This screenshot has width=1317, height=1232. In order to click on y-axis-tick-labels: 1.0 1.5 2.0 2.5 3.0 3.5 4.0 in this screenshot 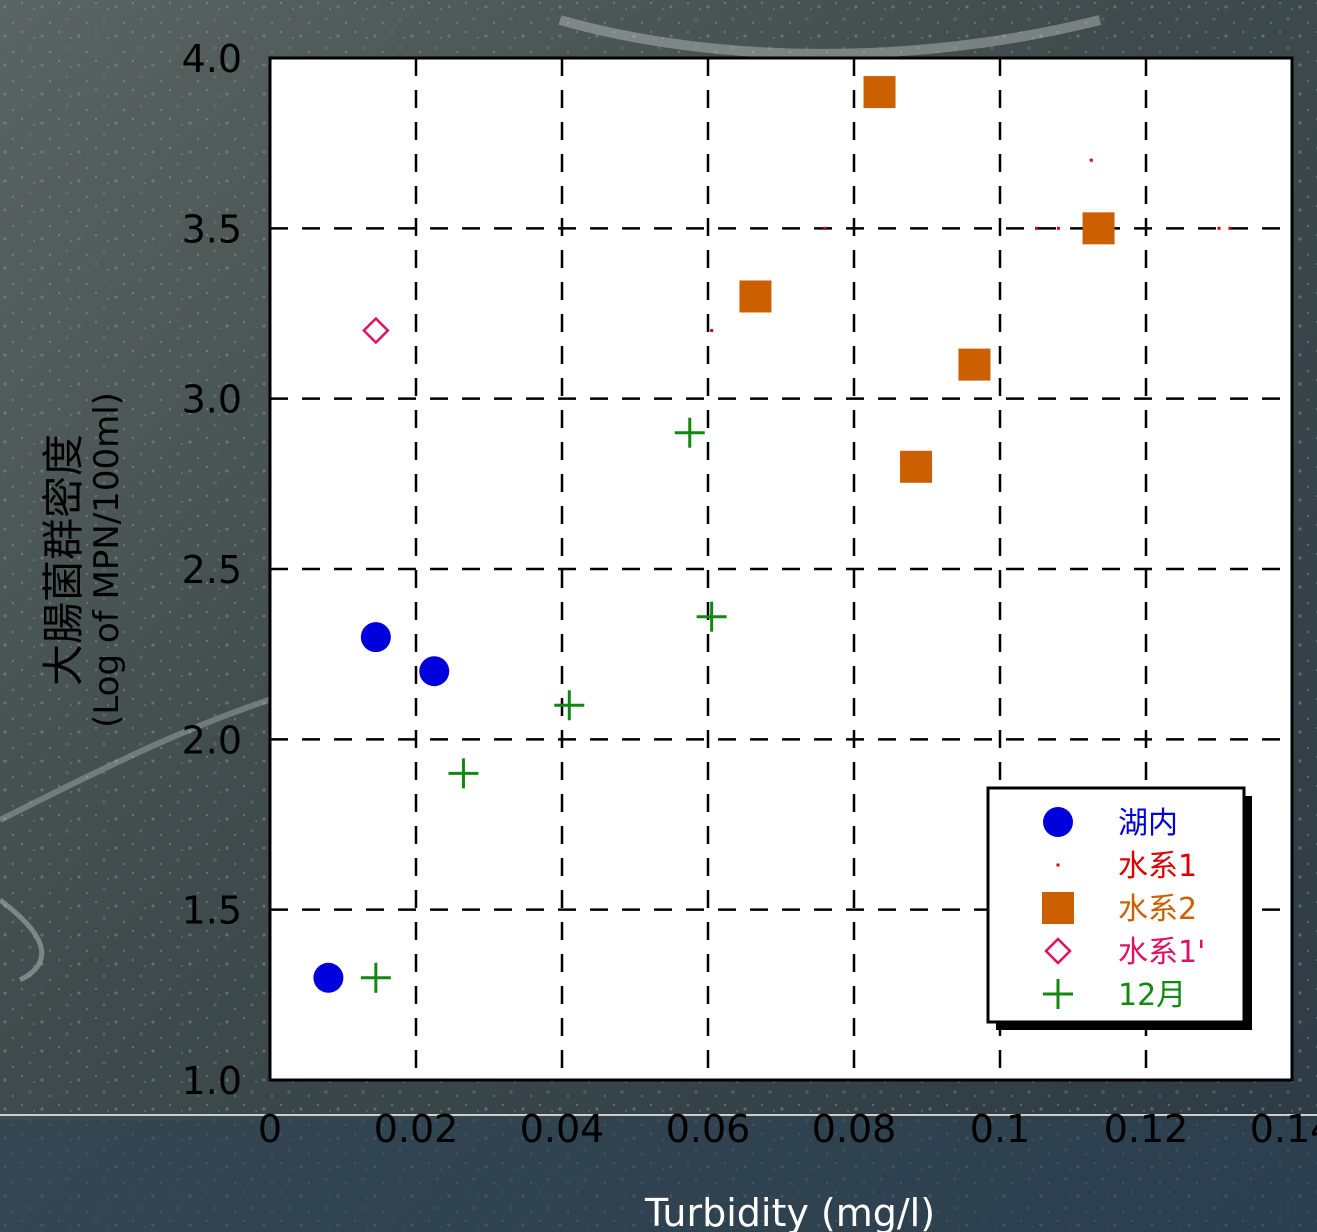, I will do `click(212, 570)`.